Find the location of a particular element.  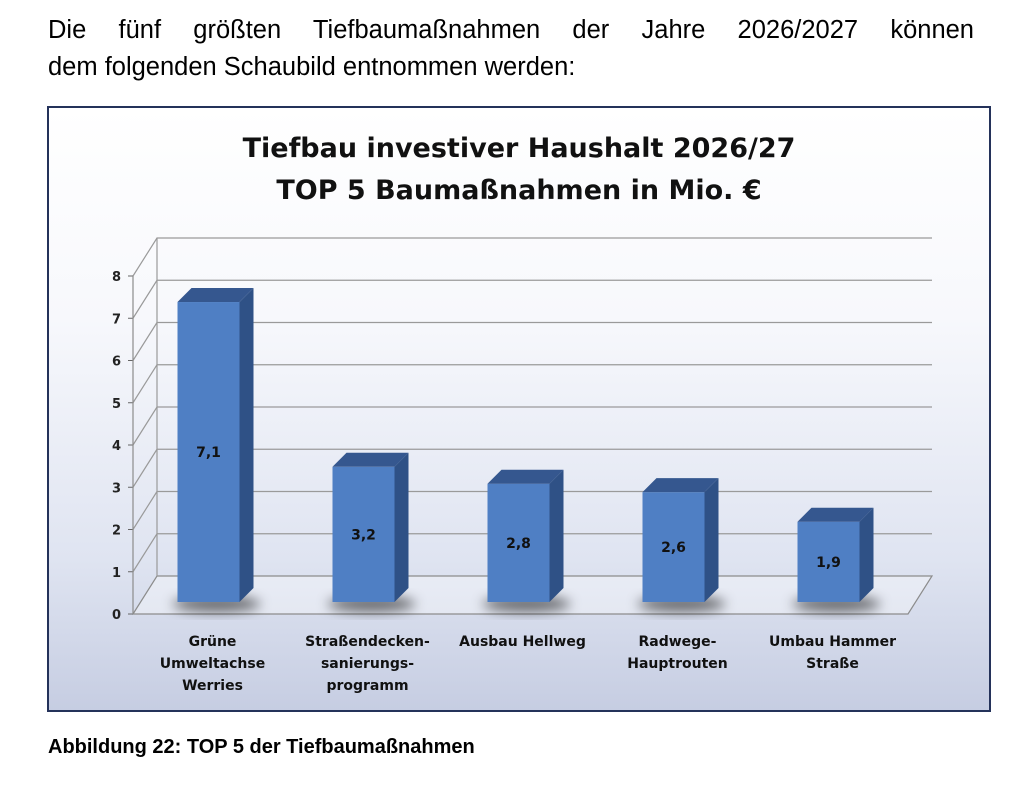

y-tick-label: 3 is located at coordinates (116, 488).